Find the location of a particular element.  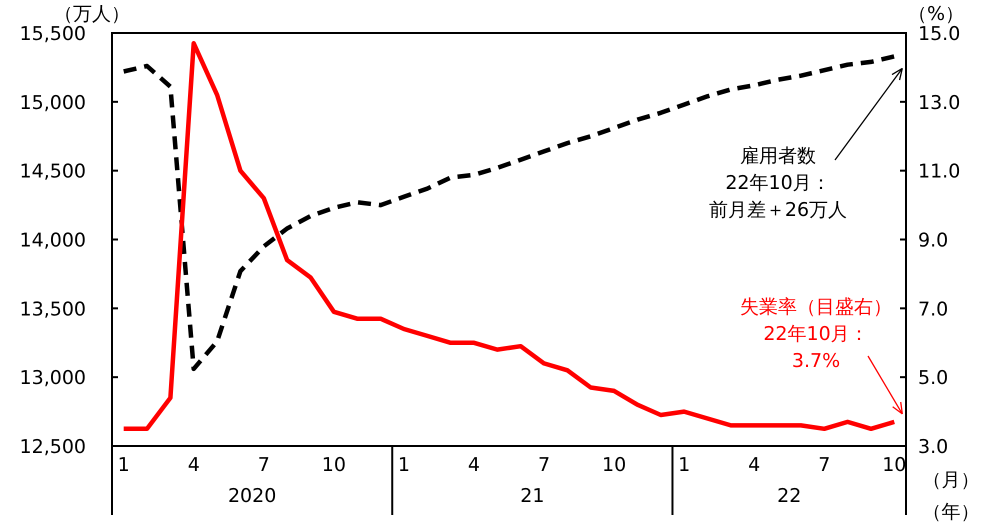

y2-tick-label: 9.0 is located at coordinates (933, 241).